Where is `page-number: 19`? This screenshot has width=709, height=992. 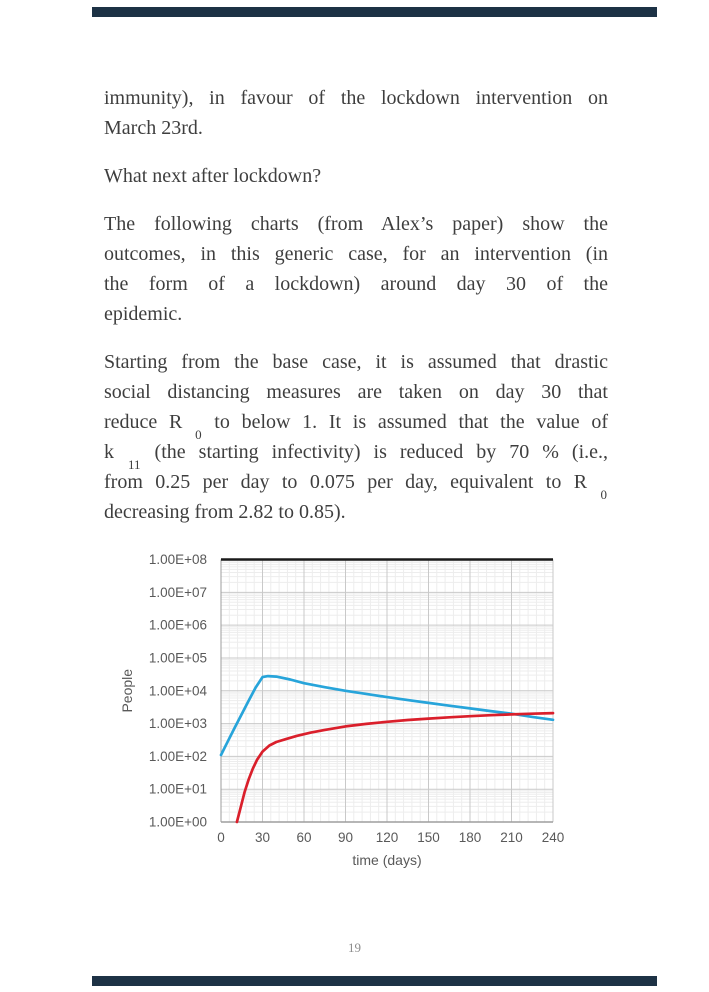 page-number: 19 is located at coordinates (354, 947).